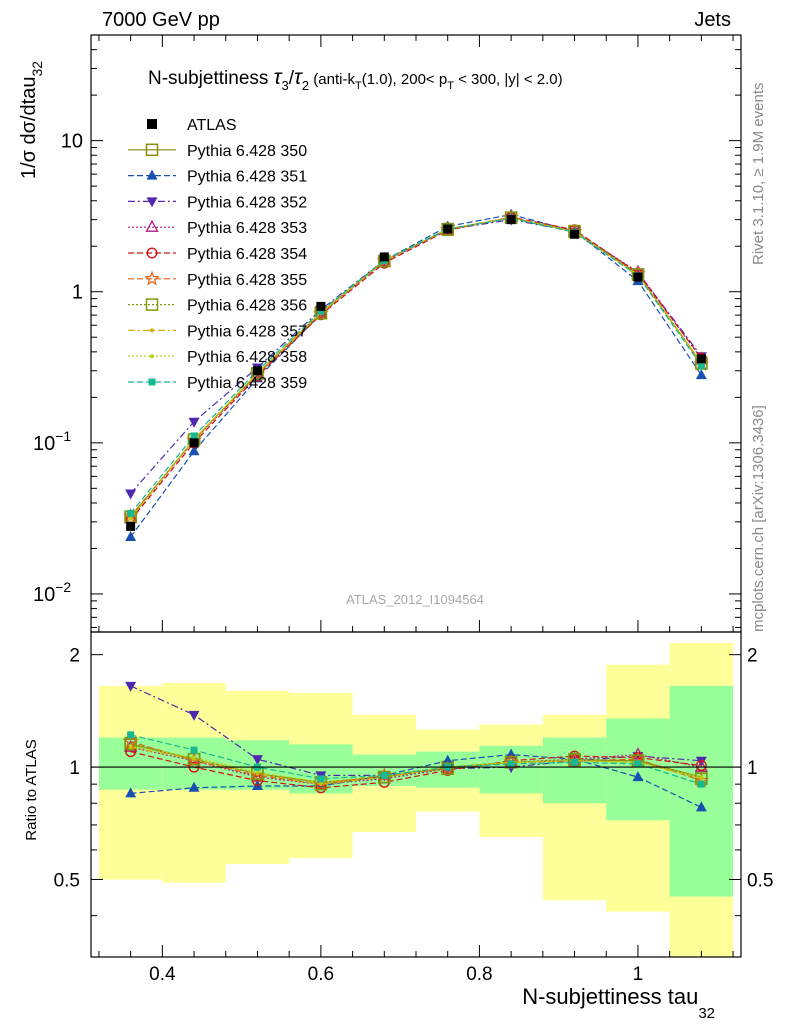  Describe the element at coordinates (758, 518) in the screenshot. I see `side-mcplots-label: mcplots.cern.ch [arXiv:1306.3436]` at that location.